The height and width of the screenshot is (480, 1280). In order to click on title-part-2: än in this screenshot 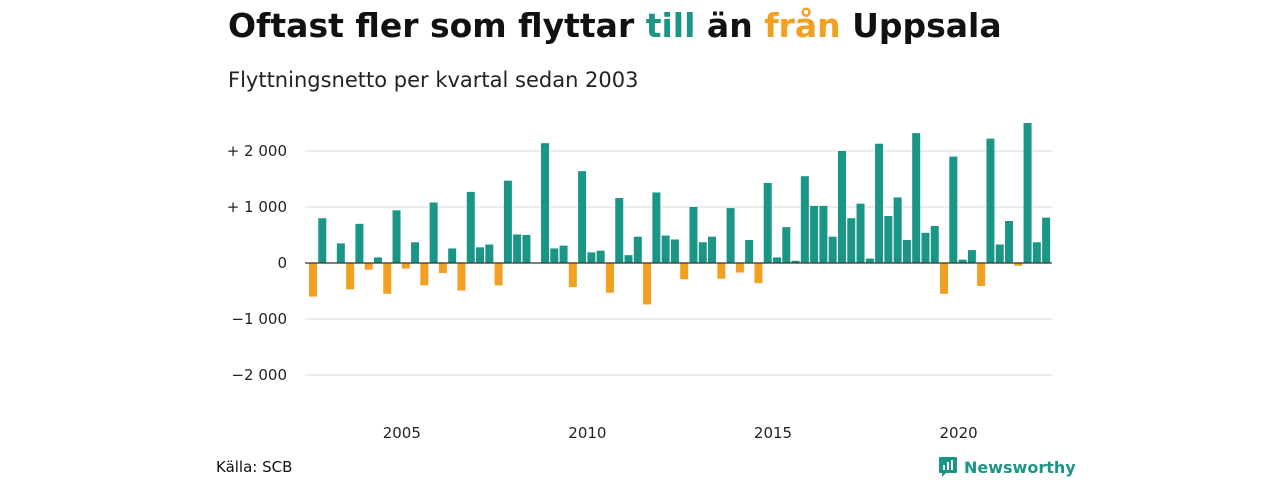, I will do `click(730, 25)`.